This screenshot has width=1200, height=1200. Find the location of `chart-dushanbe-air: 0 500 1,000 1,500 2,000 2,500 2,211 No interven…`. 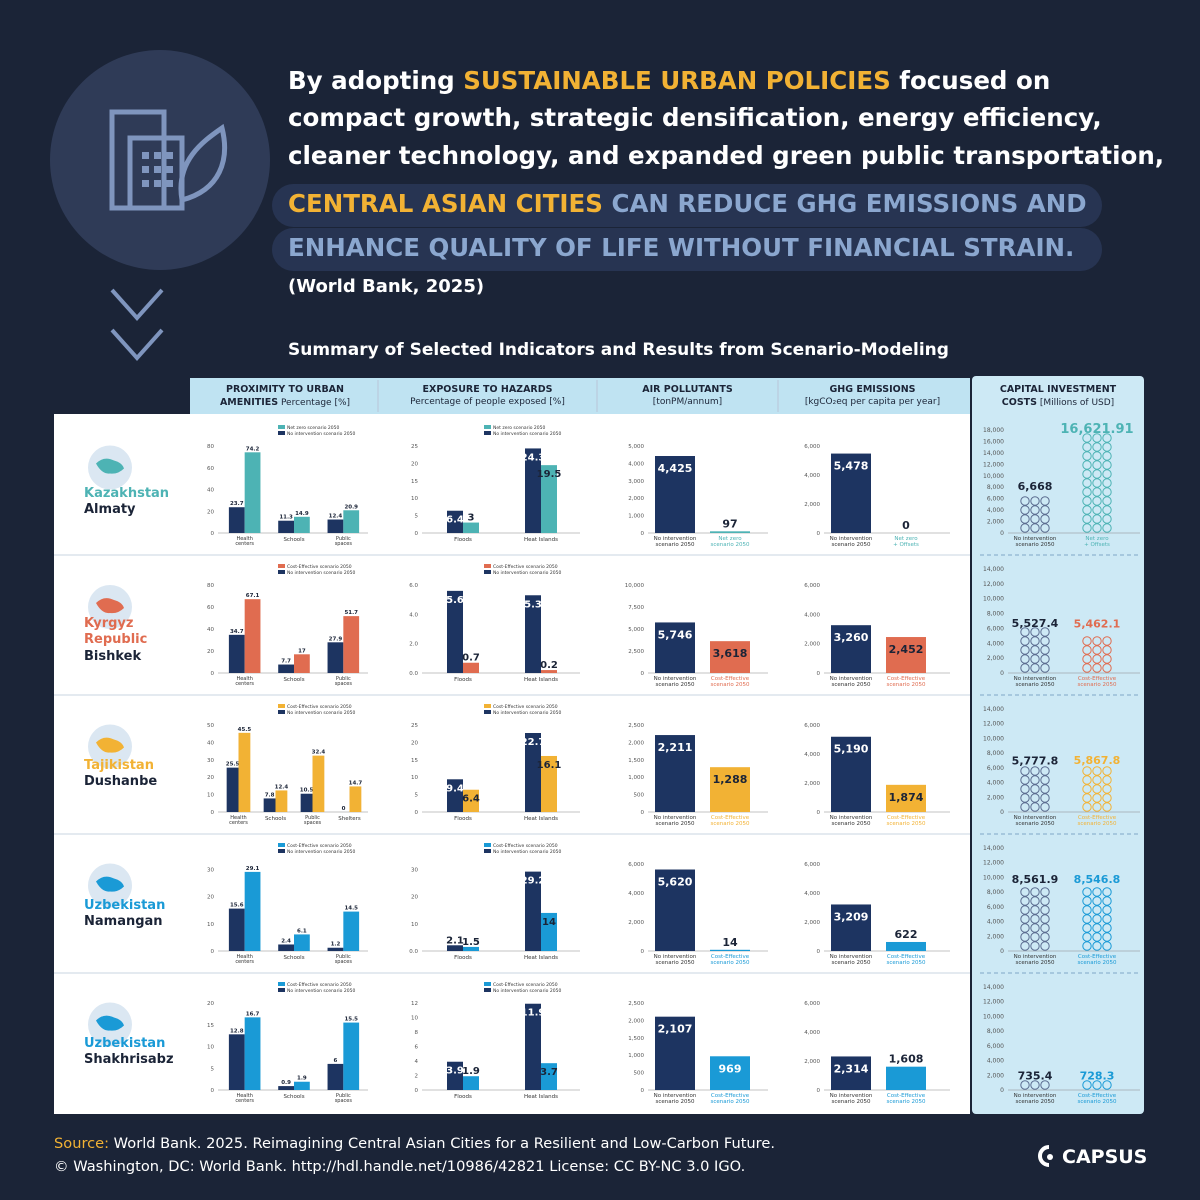

chart-dushanbe-air: 0 500 1,000 1,500 2,000 2,500 2,211 No interven… is located at coordinates (698, 775).